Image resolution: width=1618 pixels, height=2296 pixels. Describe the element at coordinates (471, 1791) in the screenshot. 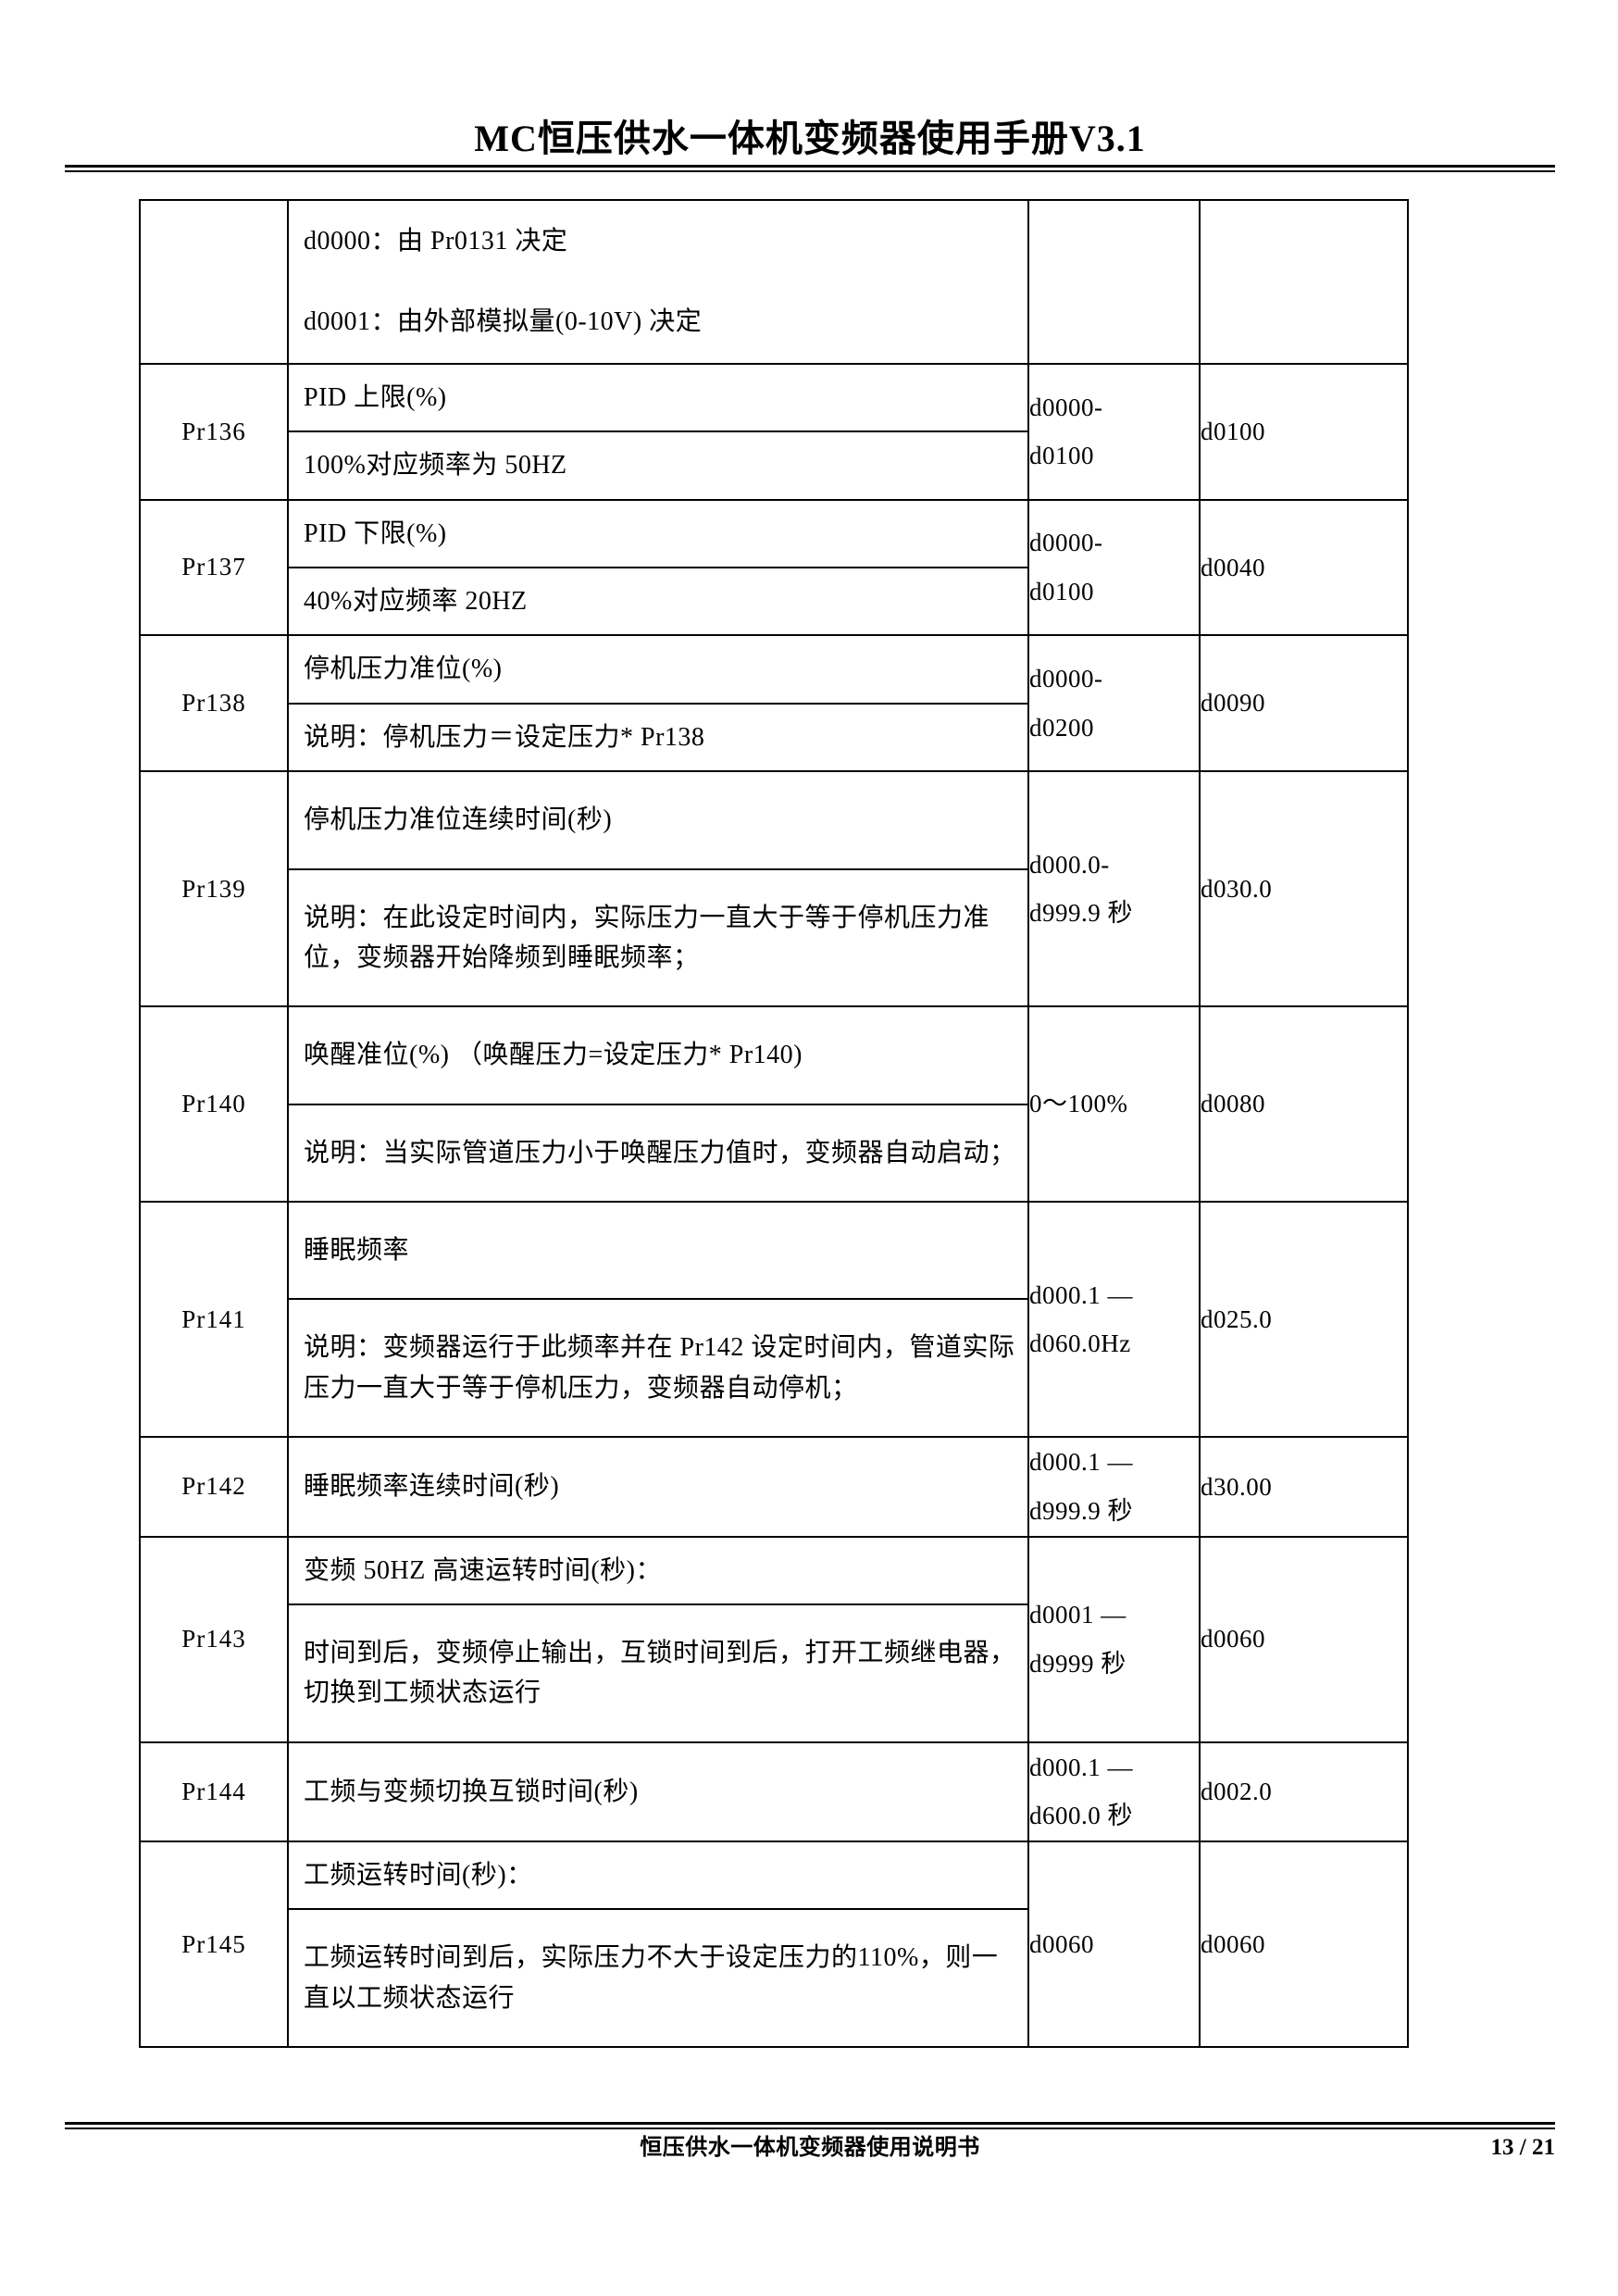

I see `description-text: 工频与变频切换互锁时间(秒)` at that location.